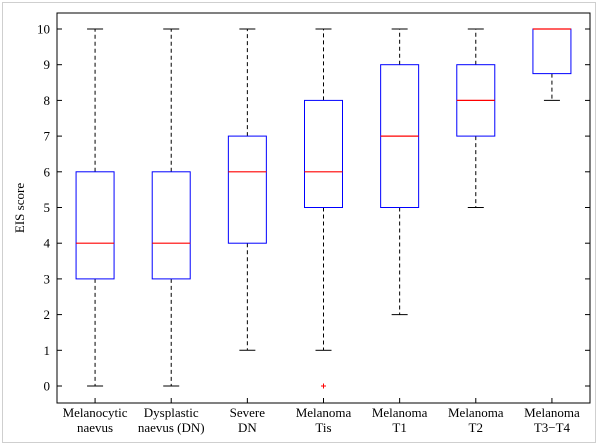 Image resolution: width=600 pixels, height=447 pixels. What do you see at coordinates (47, 136) in the screenshot?
I see `y-tick-label: 7` at bounding box center [47, 136].